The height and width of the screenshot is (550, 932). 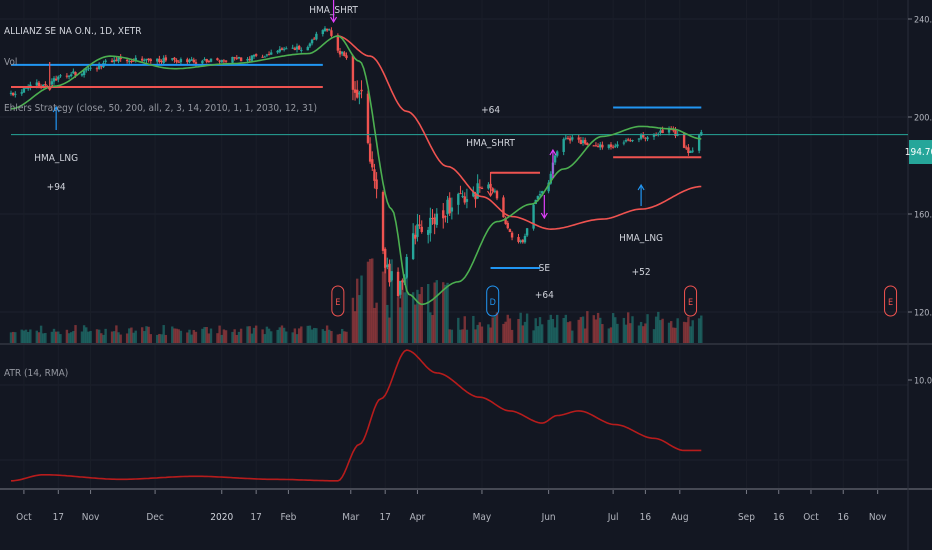 I want to click on signal-label-hma-lng-left: HMA_LNG, so click(x=56, y=158).